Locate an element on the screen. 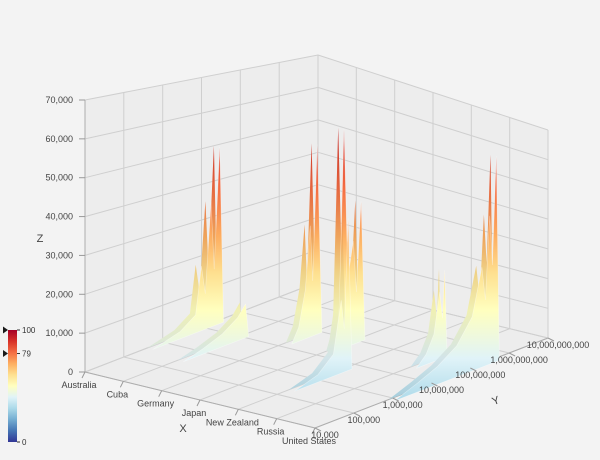 The image size is (600, 460). x-tick-label: United States is located at coordinates (309, 441).